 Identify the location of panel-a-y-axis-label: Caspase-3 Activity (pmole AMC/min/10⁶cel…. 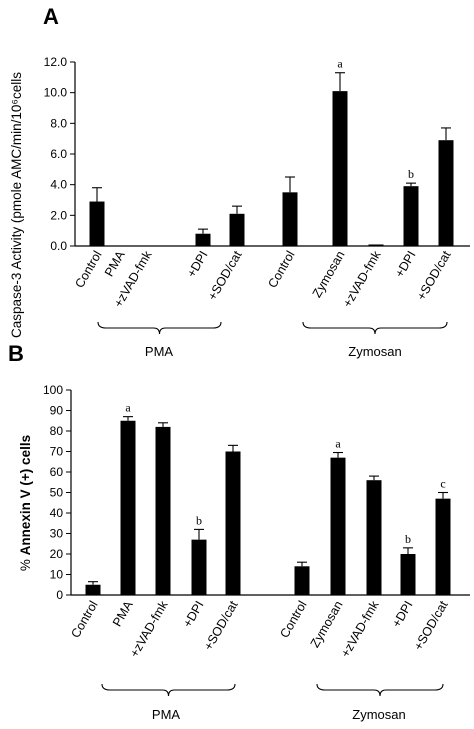
(16, 205).